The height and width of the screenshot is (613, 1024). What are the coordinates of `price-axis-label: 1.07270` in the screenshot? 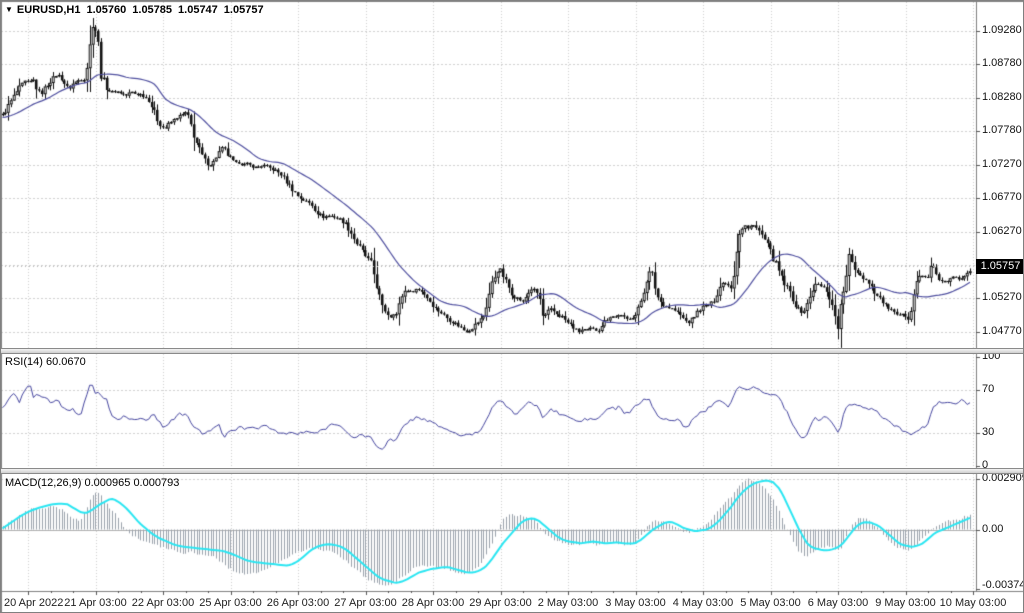 It's located at (1002, 164).